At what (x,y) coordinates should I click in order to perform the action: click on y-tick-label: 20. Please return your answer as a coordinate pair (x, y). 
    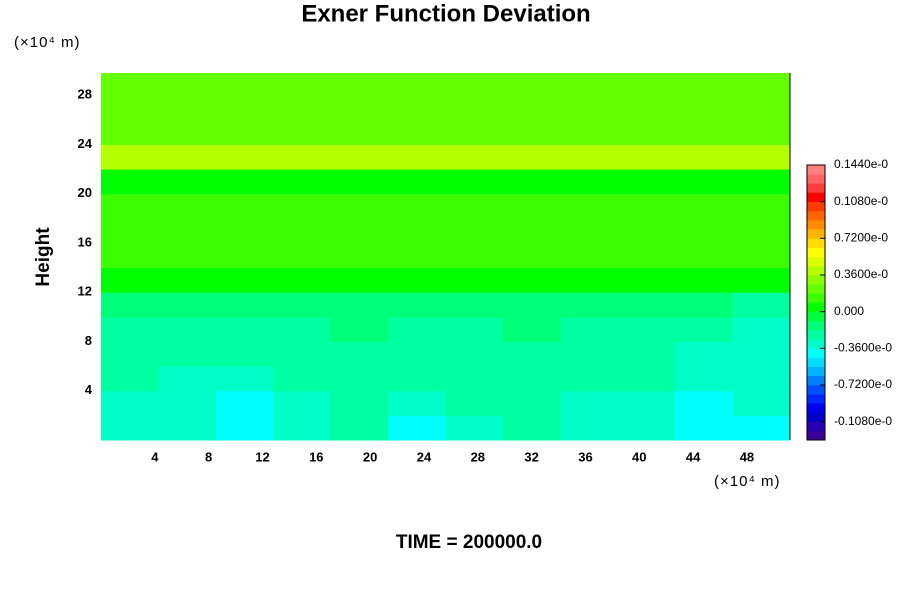
    Looking at the image, I should click on (85, 192).